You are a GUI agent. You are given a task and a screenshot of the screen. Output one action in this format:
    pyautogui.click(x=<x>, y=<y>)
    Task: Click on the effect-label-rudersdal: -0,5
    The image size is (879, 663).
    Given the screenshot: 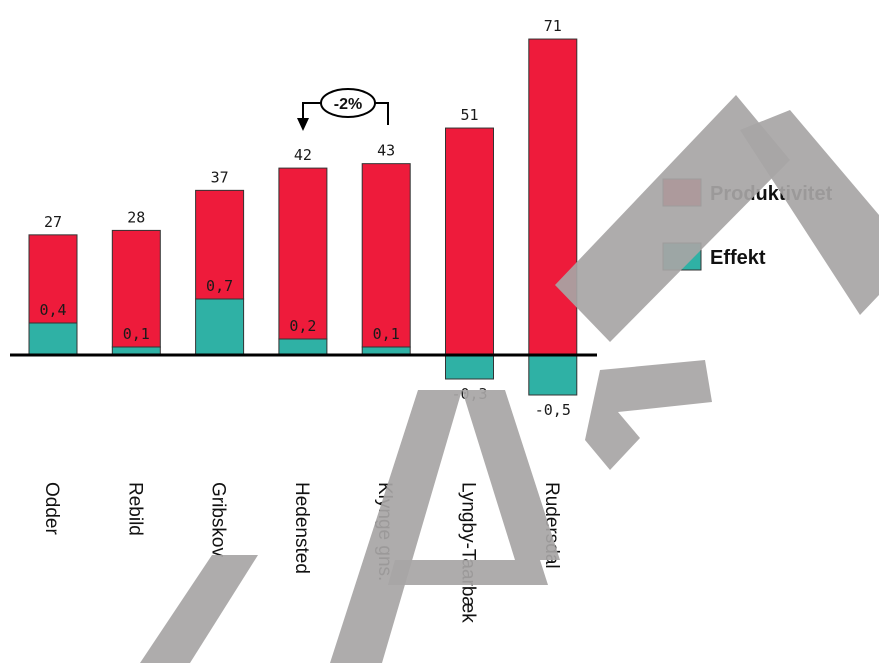 What is the action you would take?
    pyautogui.click(x=553, y=410)
    